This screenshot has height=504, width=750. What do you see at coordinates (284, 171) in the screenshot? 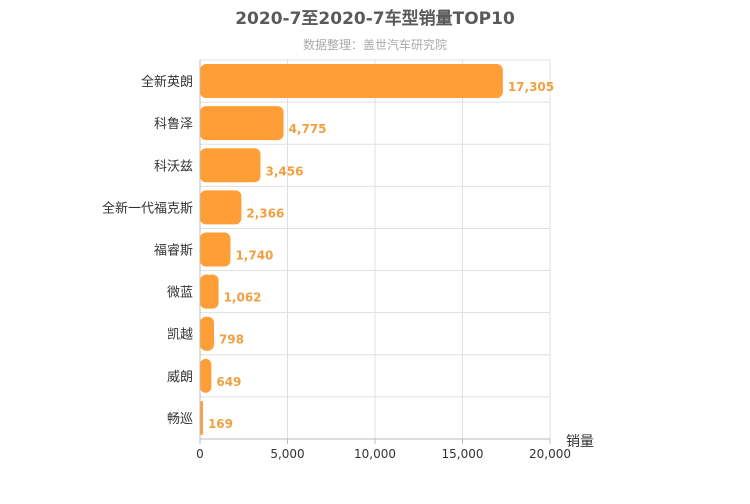
I see `data-label: 3,456` at bounding box center [284, 171].